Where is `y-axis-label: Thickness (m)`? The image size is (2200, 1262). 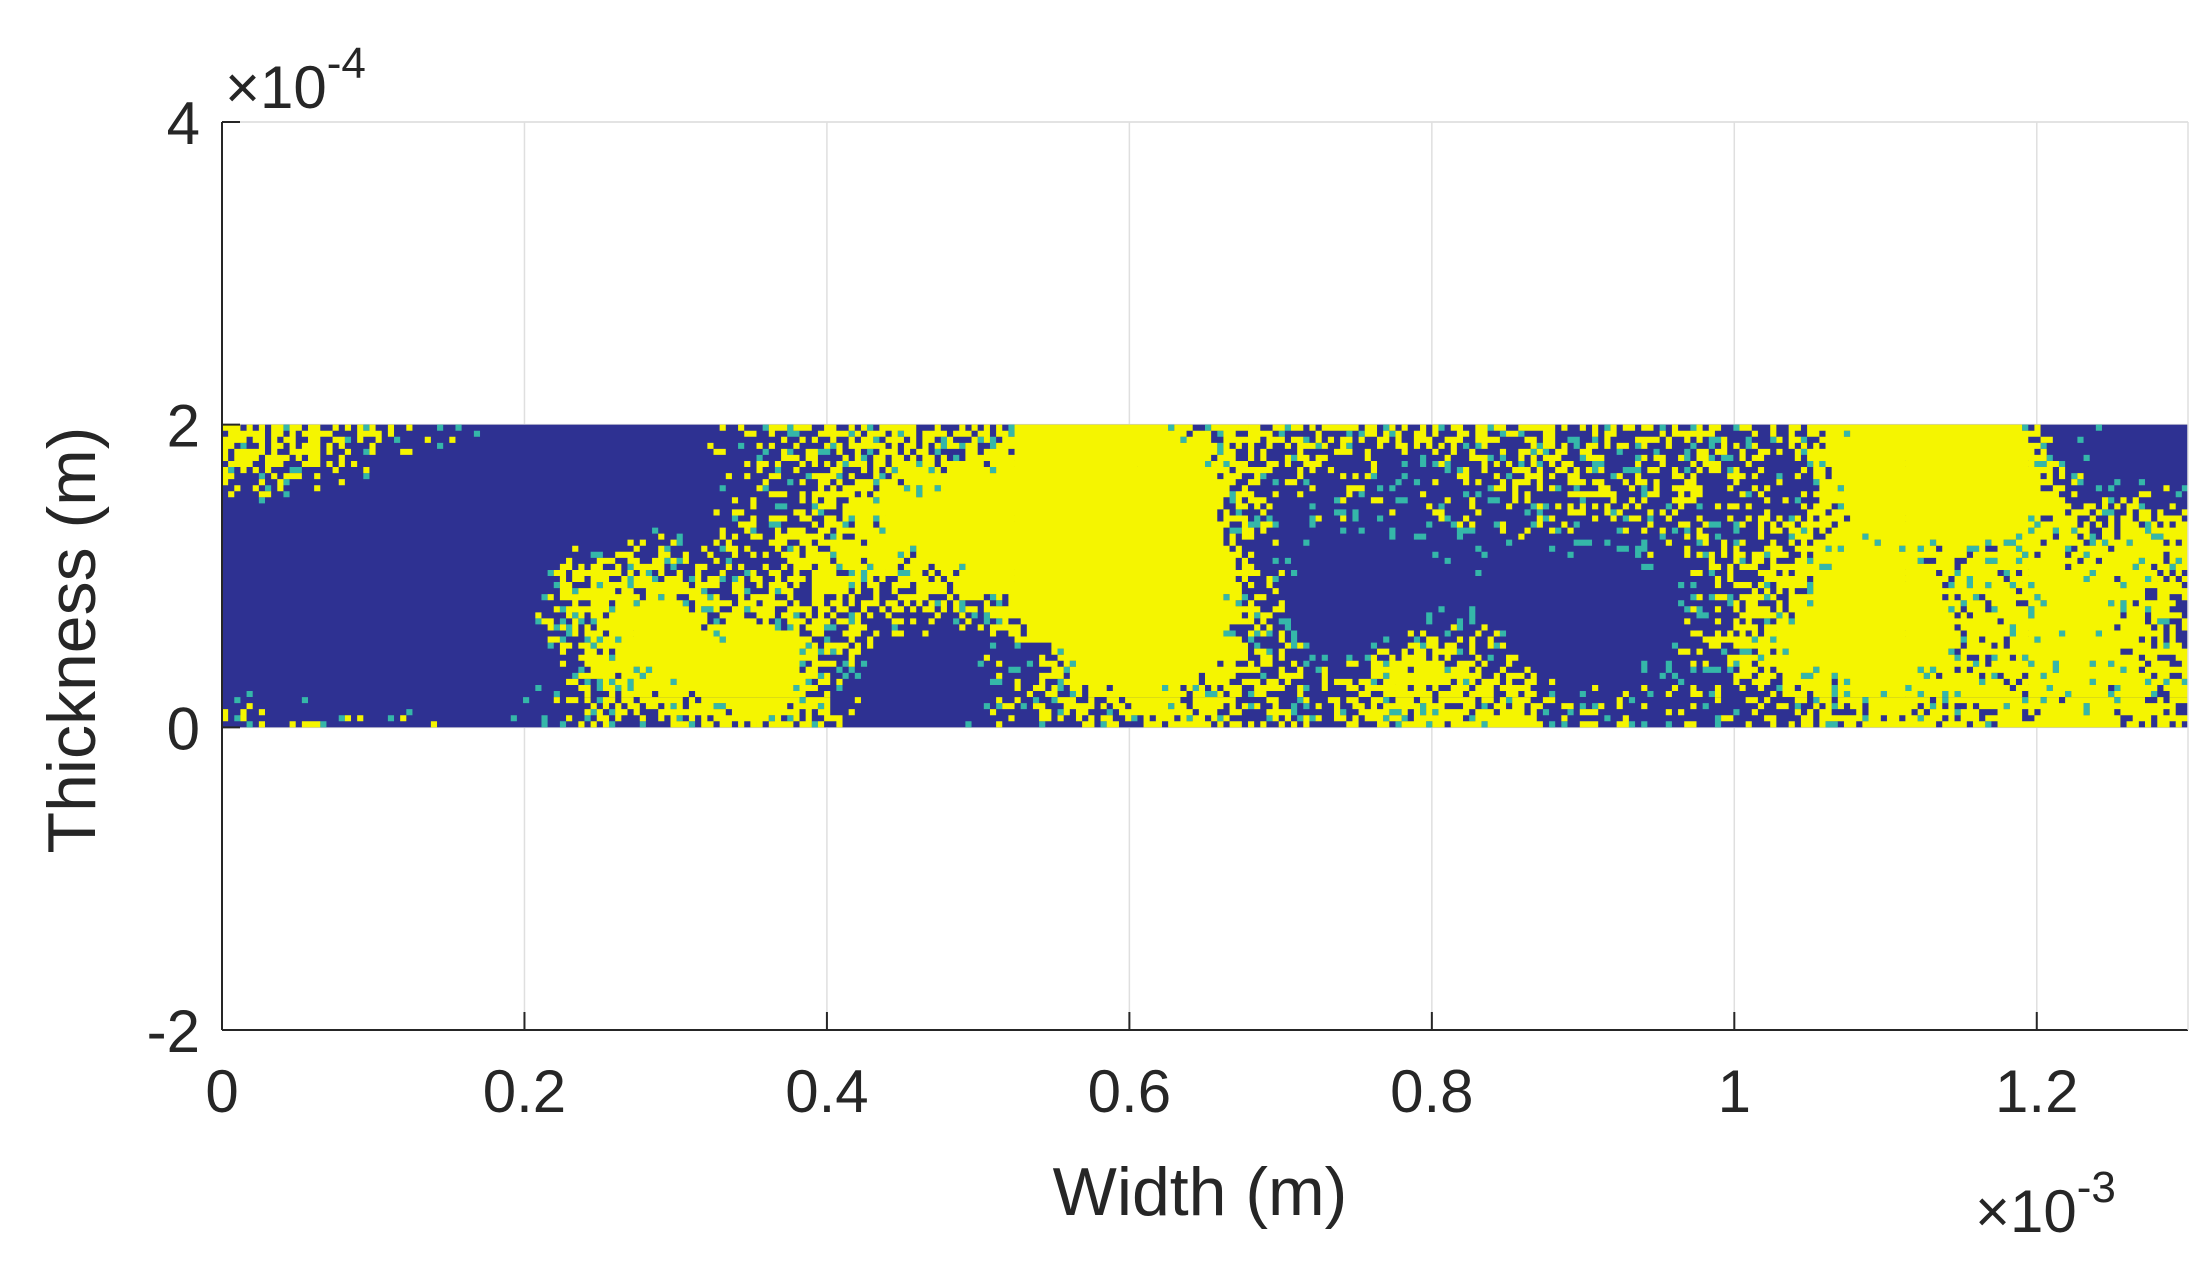
y-axis-label: Thickness (m) is located at coordinates (72, 640).